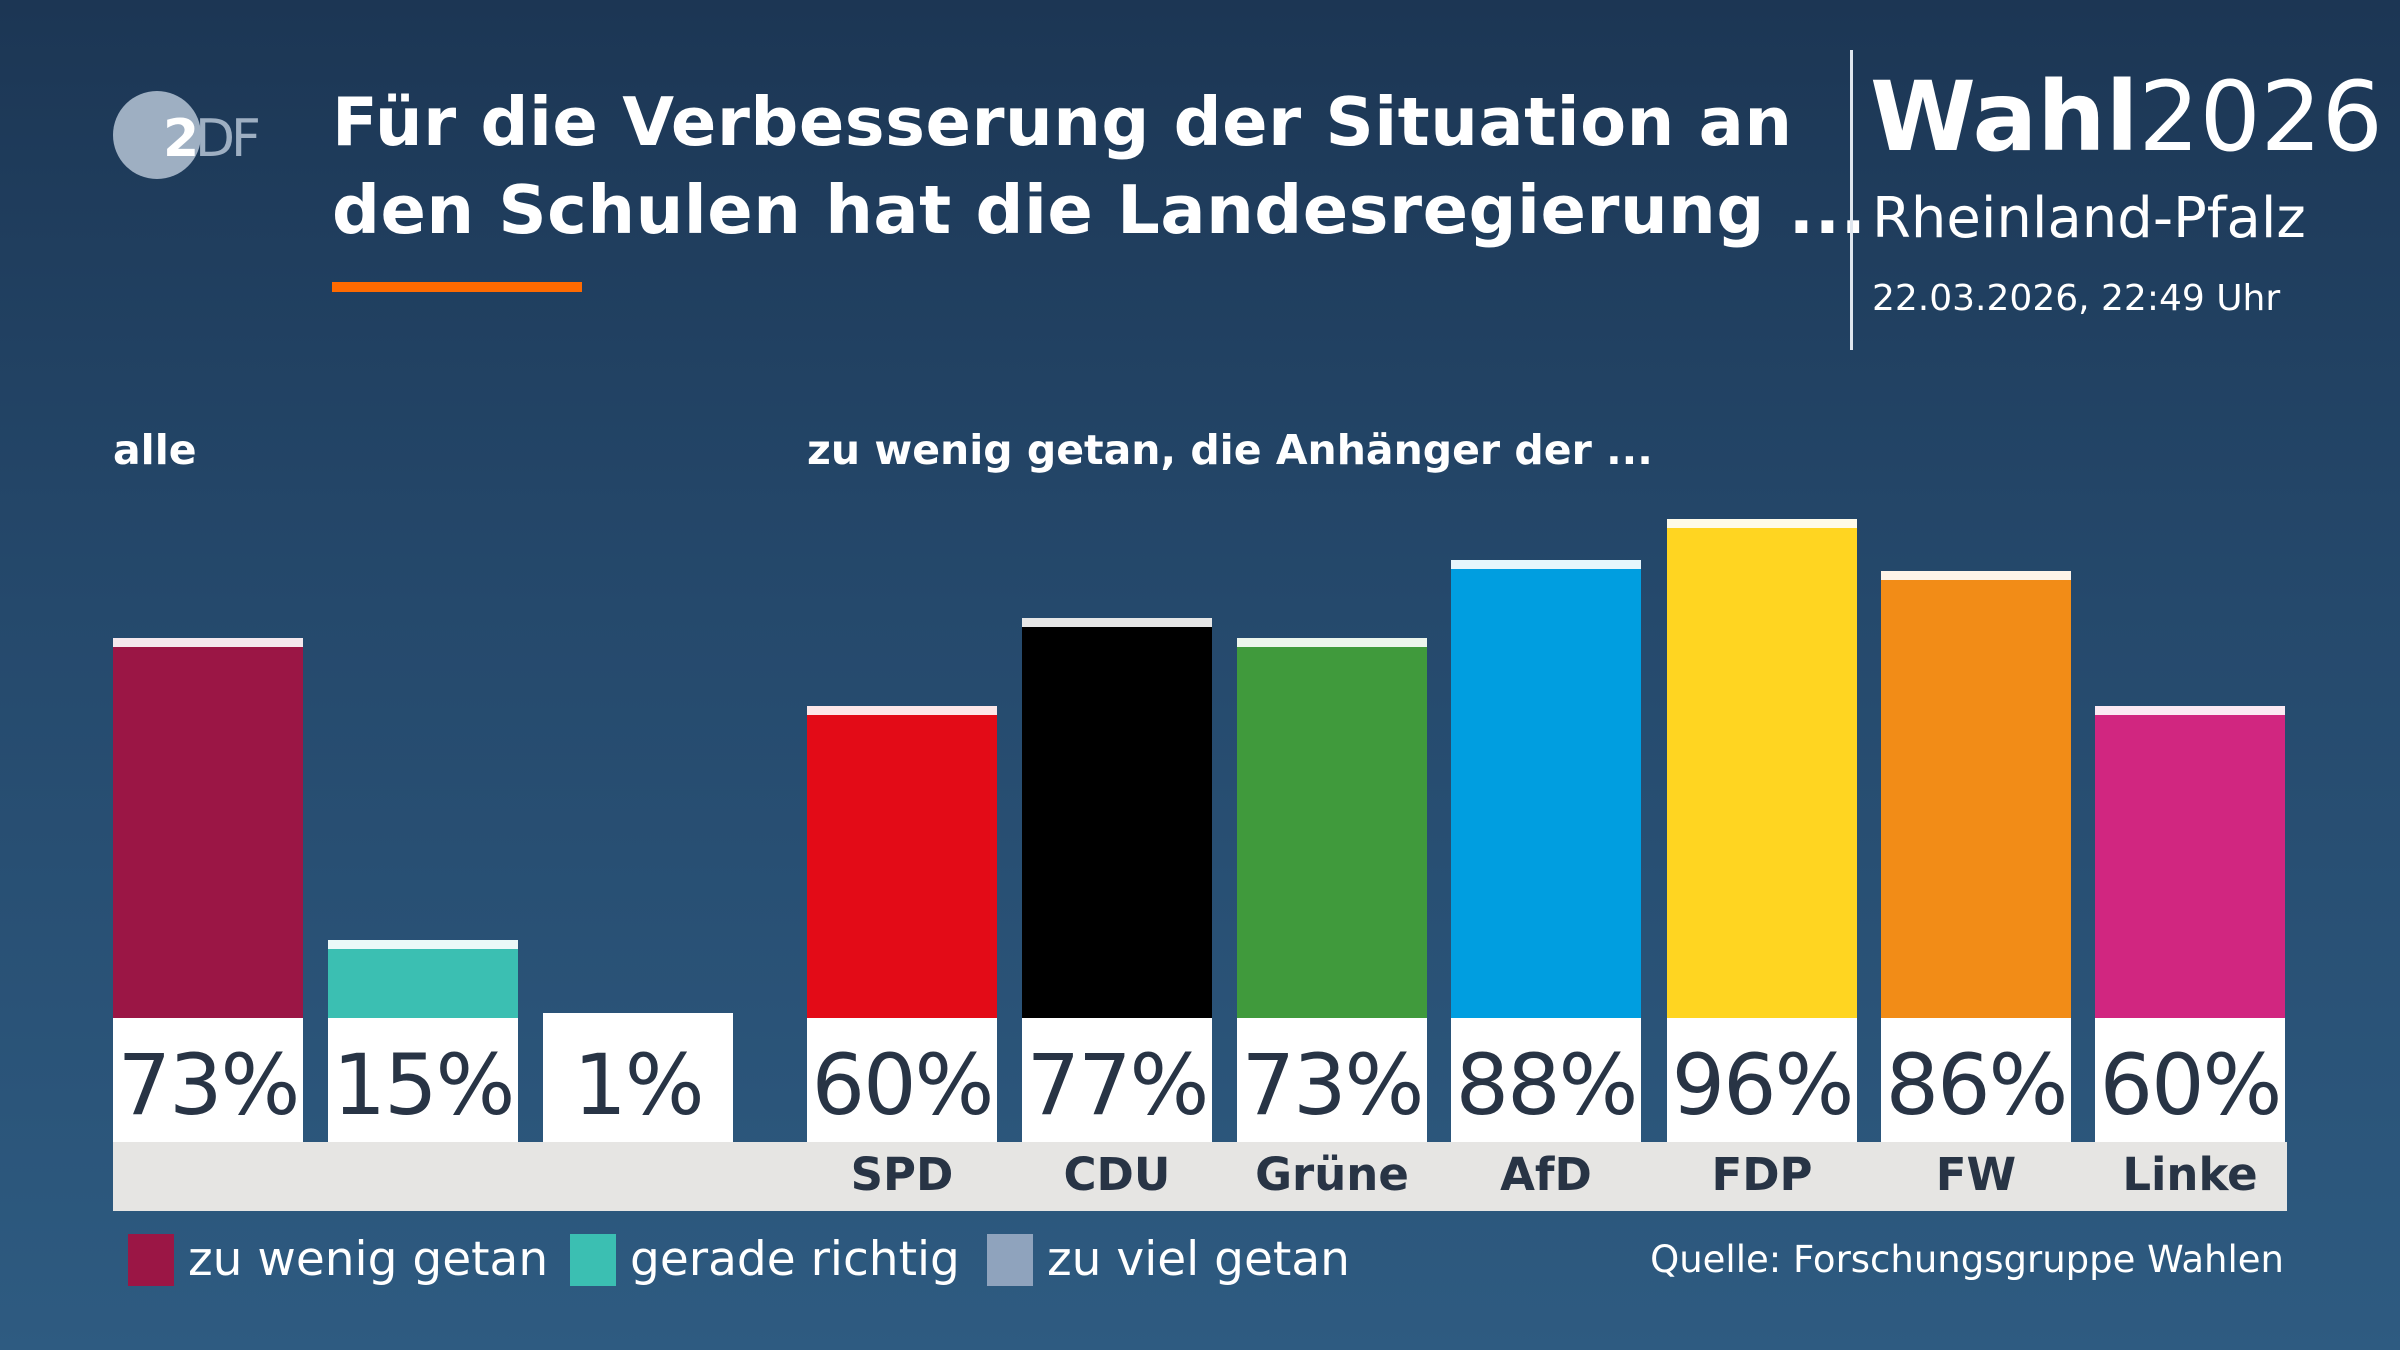  What do you see at coordinates (208, 828) in the screenshot?
I see `bar-zu-wenig-getan` at bounding box center [208, 828].